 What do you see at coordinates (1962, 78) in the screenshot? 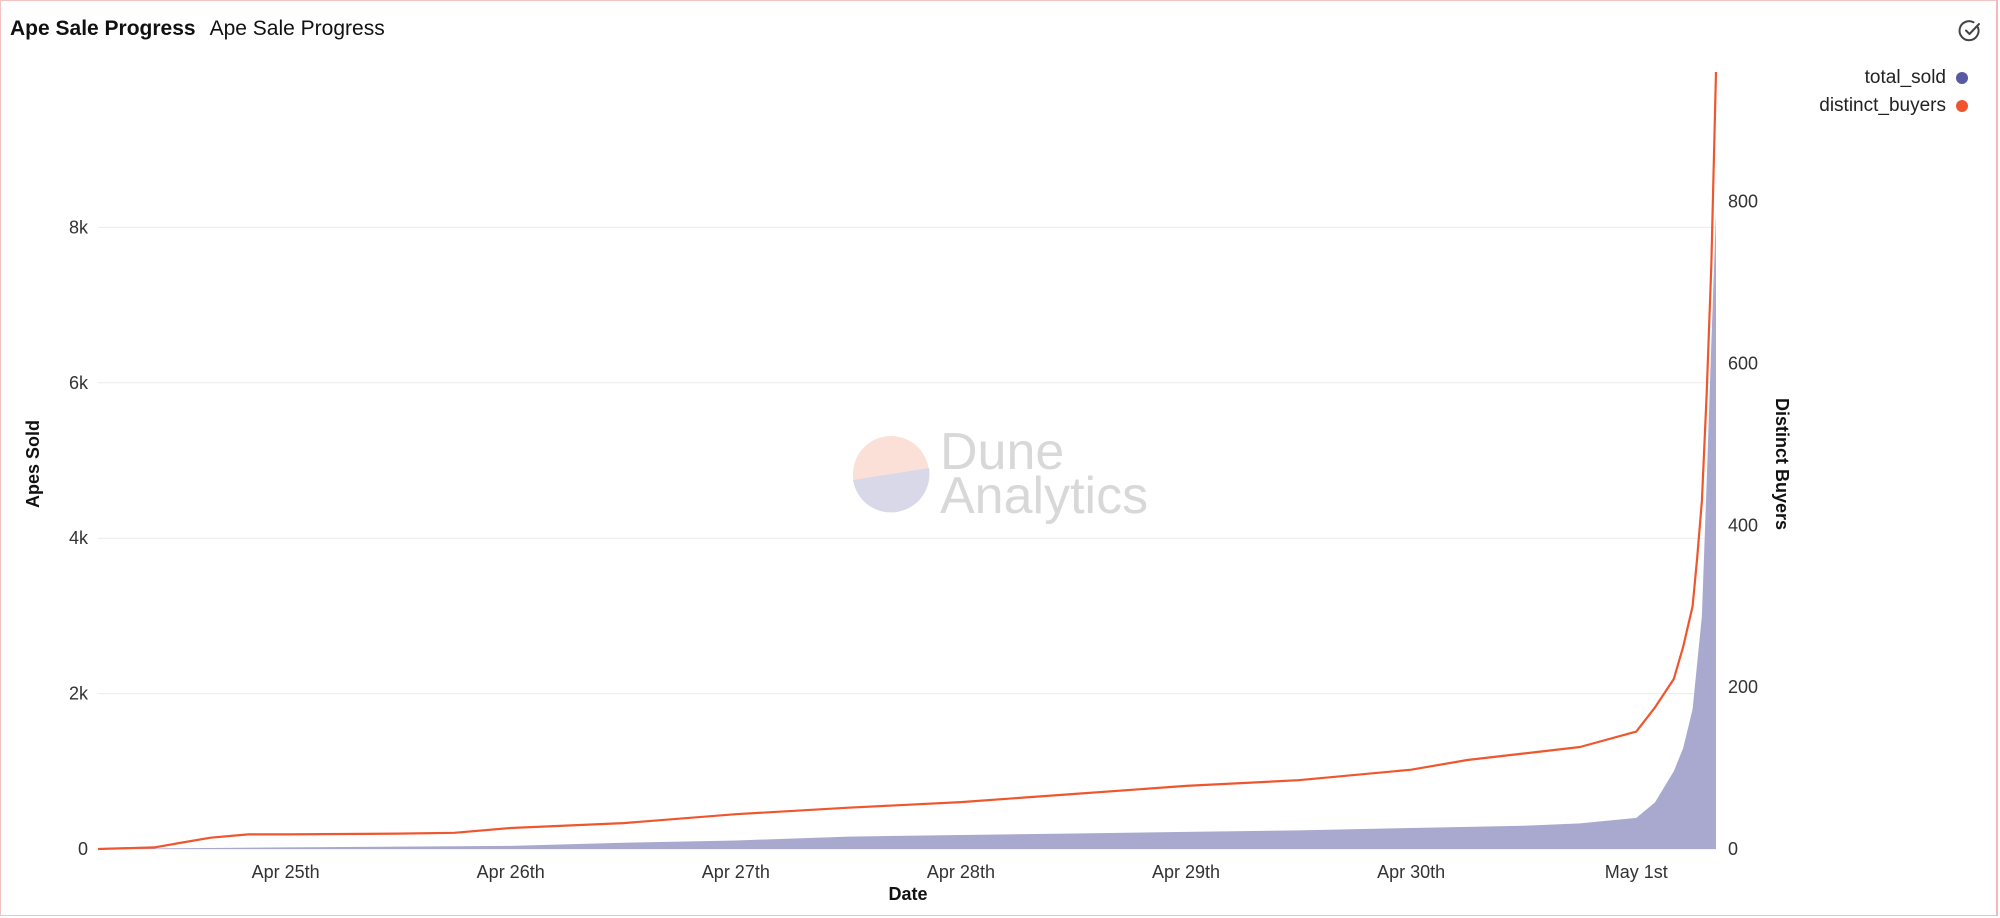
I see `legend-dot-total-sold` at bounding box center [1962, 78].